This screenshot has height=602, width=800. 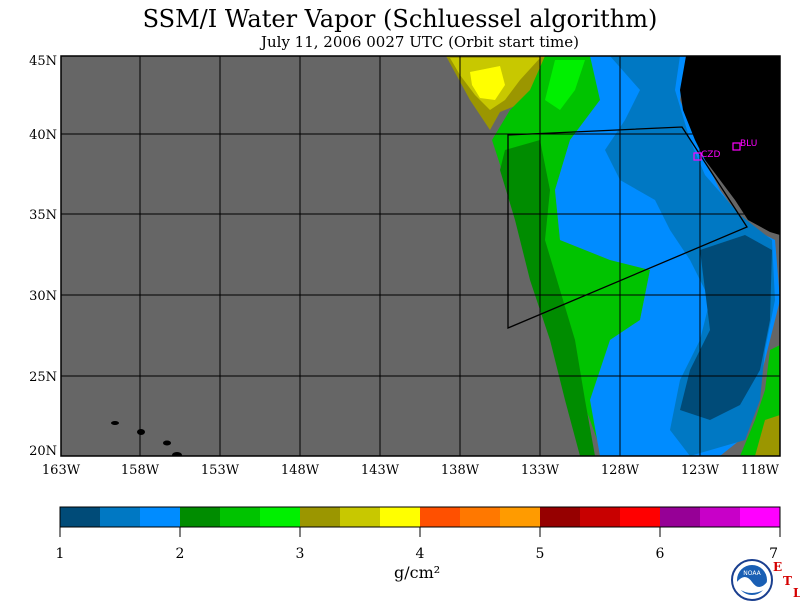 What do you see at coordinates (760, 470) in the screenshot?
I see `lon-label: 118W` at bounding box center [760, 470].